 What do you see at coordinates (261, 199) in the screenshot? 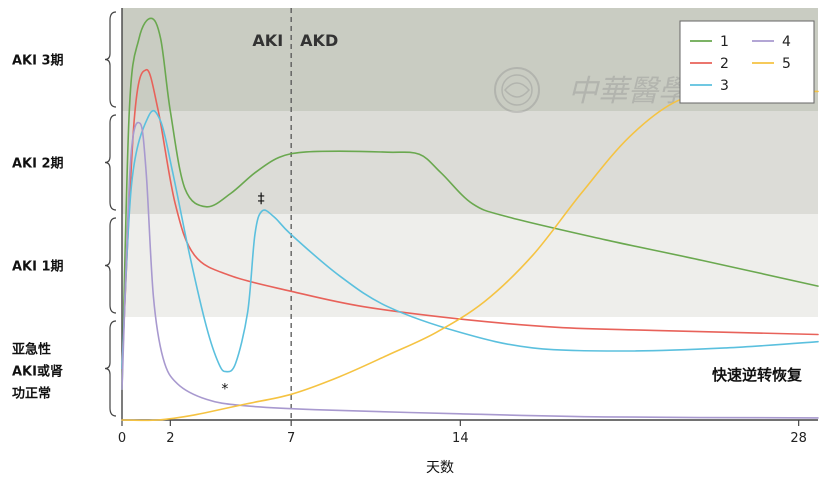
I see `annotation-1: ‡` at bounding box center [261, 199].